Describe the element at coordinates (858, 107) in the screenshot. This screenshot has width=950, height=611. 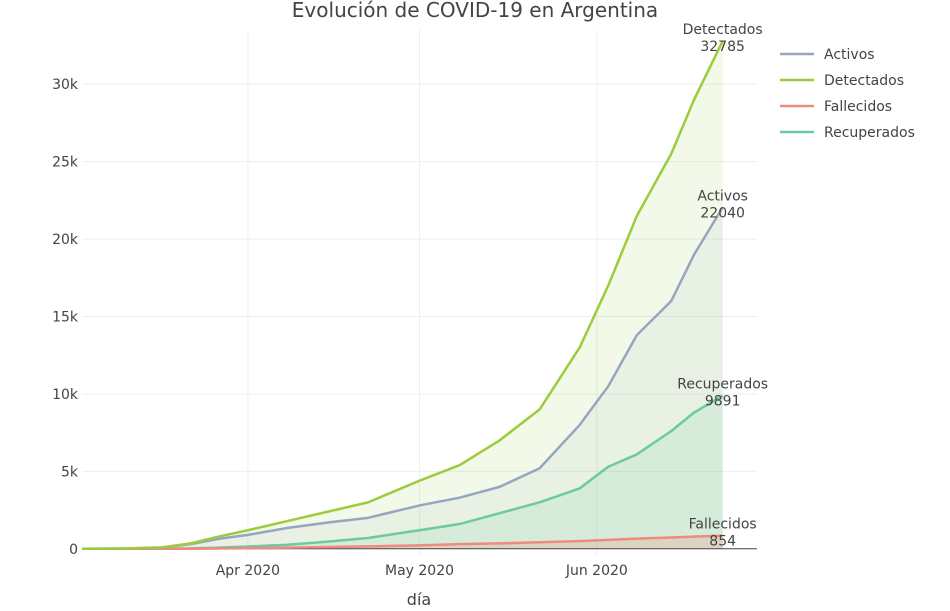
I see `legend-label: Fallecidos` at that location.